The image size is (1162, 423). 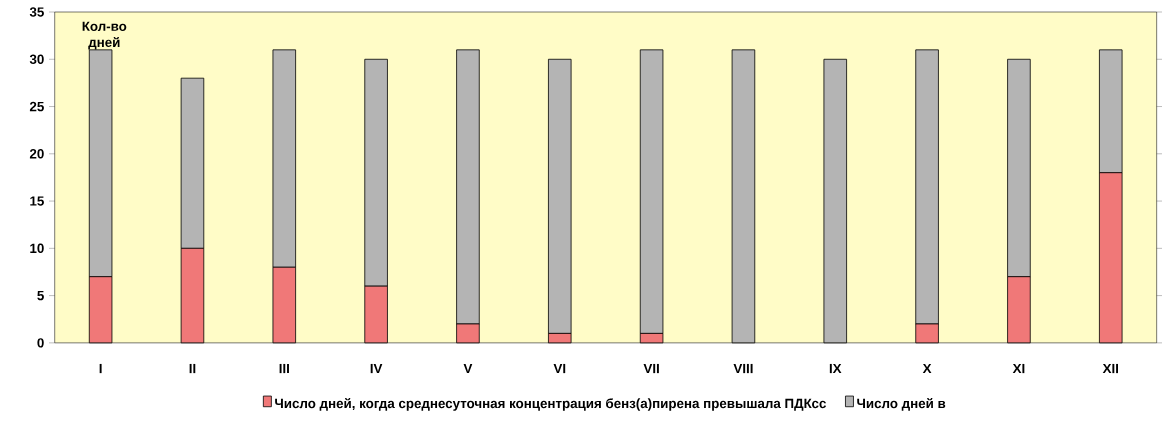 What do you see at coordinates (376, 368) in the screenshot?
I see `x-tick-label: IV` at bounding box center [376, 368].